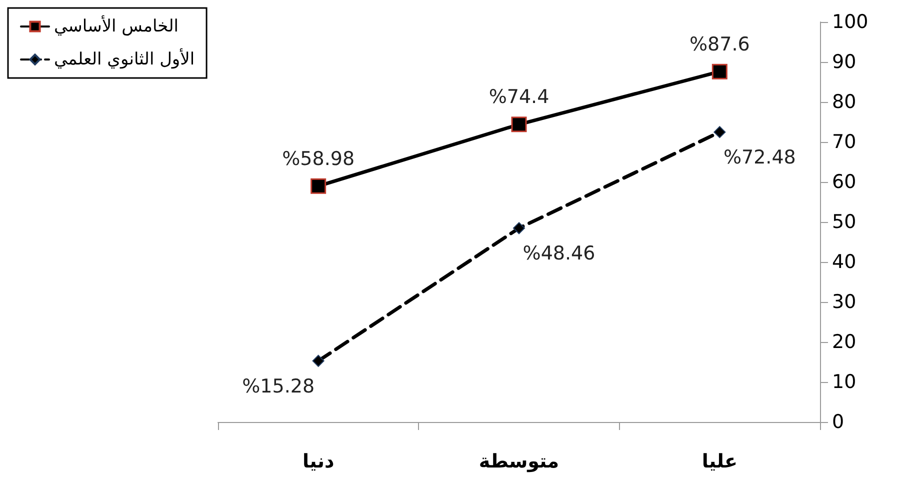 The height and width of the screenshot is (490, 897). What do you see at coordinates (759, 157) in the screenshot?
I see `data-label: %72.48` at bounding box center [759, 157].